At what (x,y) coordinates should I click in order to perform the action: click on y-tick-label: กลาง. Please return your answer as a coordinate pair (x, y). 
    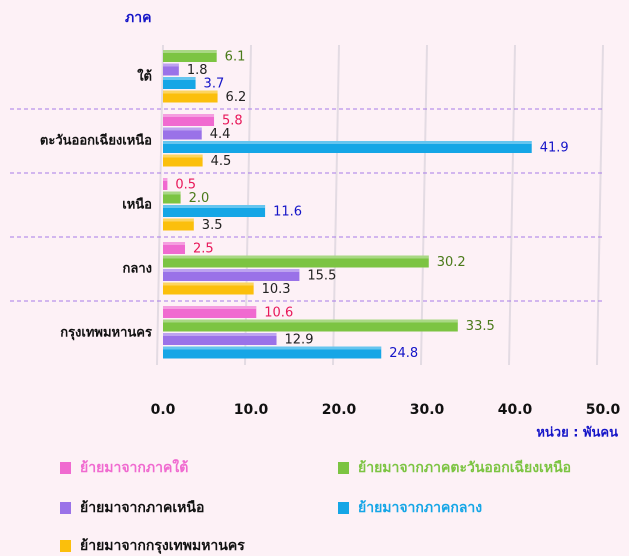
    Looking at the image, I should click on (138, 269).